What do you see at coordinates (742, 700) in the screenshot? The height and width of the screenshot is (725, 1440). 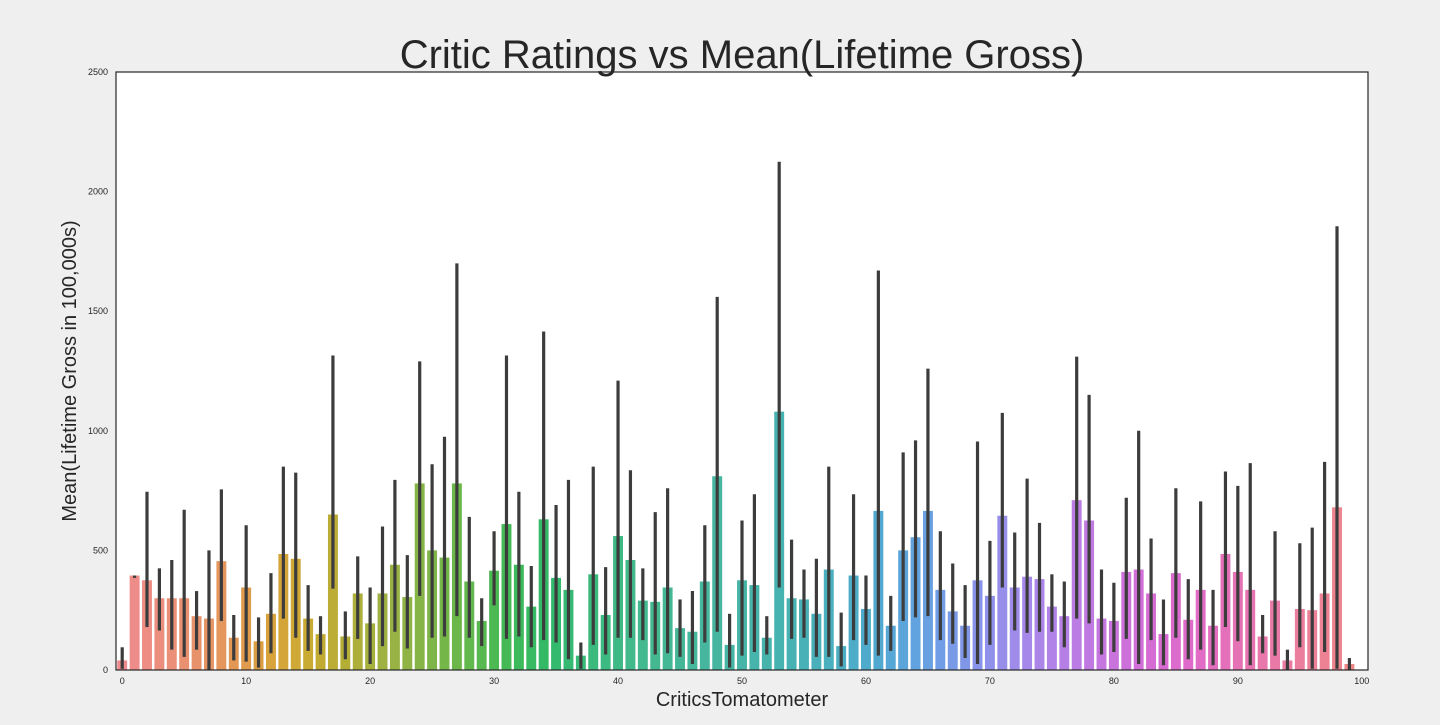 I see `x-axis-label: CriticsTomatometer` at bounding box center [742, 700].